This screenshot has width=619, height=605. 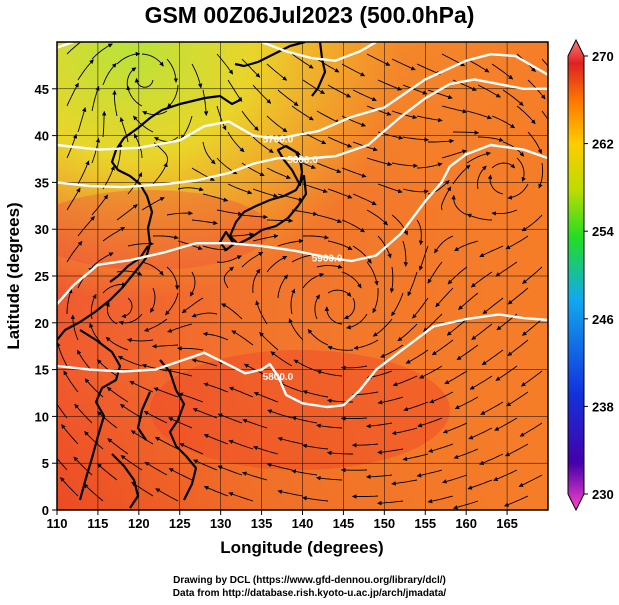 I want to click on colorbar-bar, so click(x=576, y=275).